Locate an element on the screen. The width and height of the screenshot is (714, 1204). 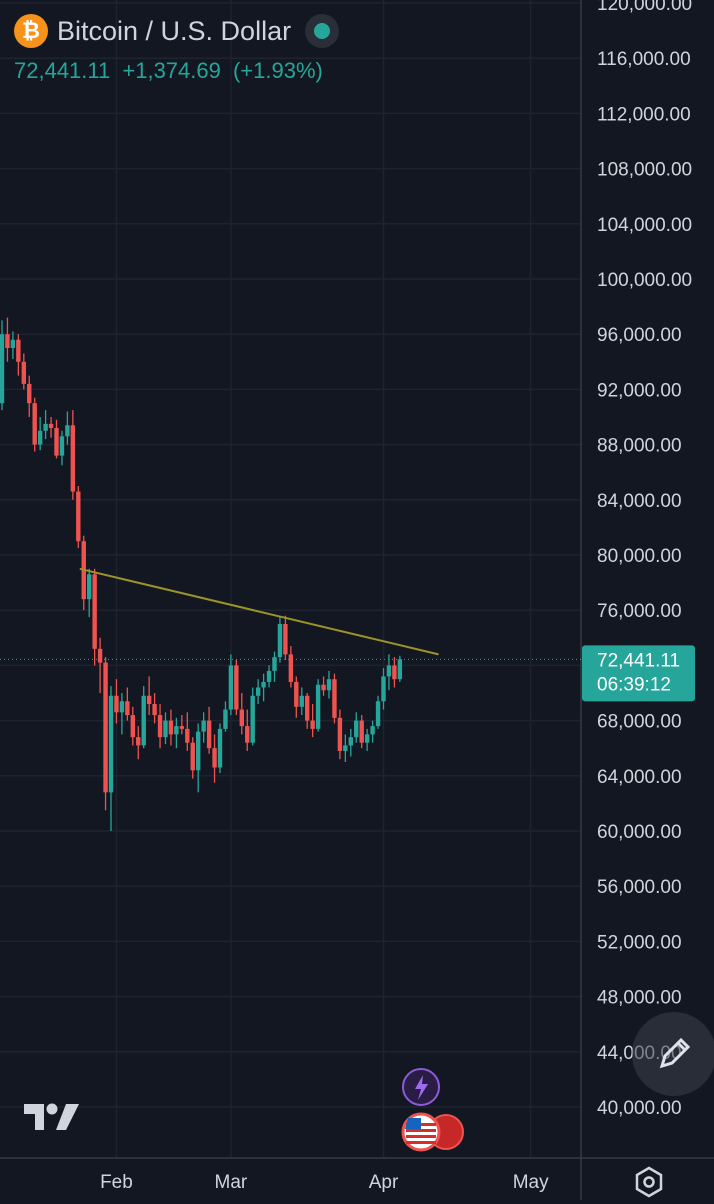
trendline is located at coordinates (259, 611).